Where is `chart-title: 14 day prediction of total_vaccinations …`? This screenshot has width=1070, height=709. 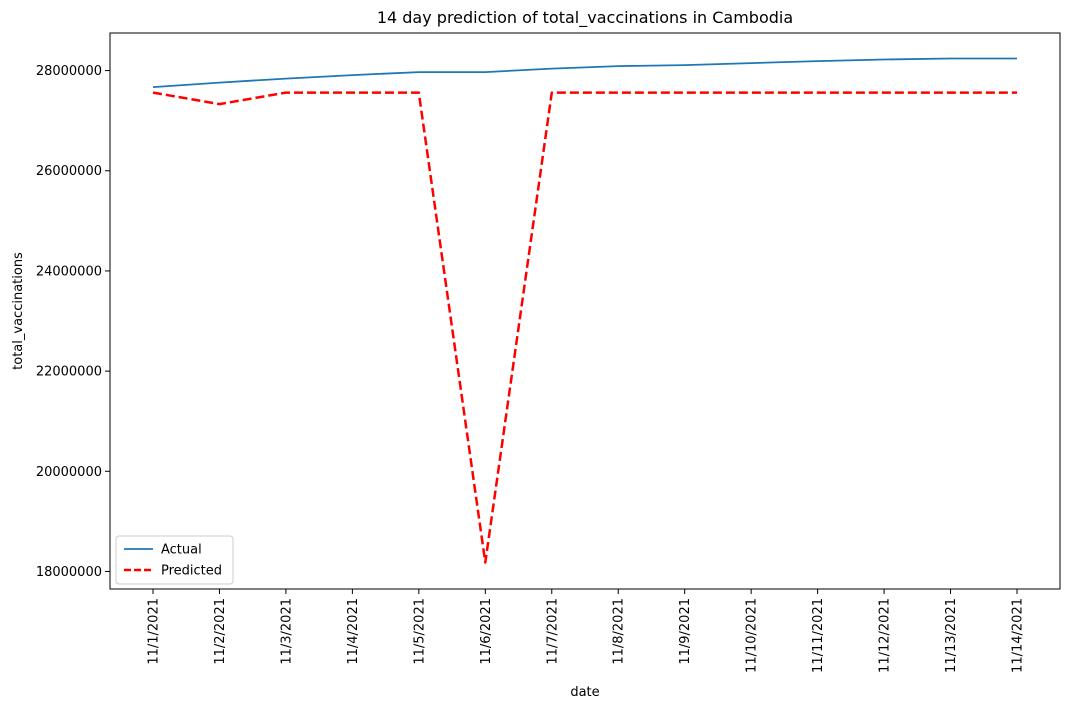 chart-title: 14 day prediction of total_vaccinations … is located at coordinates (585, 18).